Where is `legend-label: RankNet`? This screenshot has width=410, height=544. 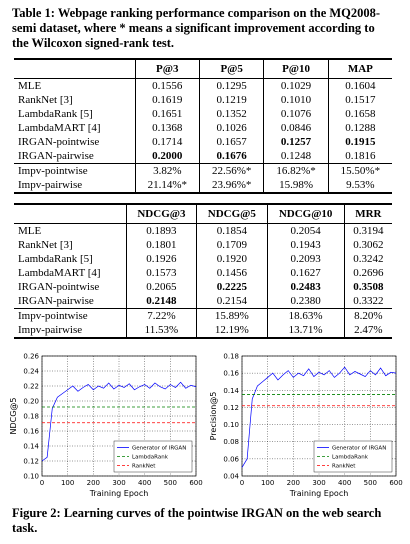
legend-label: RankNet is located at coordinates (344, 467).